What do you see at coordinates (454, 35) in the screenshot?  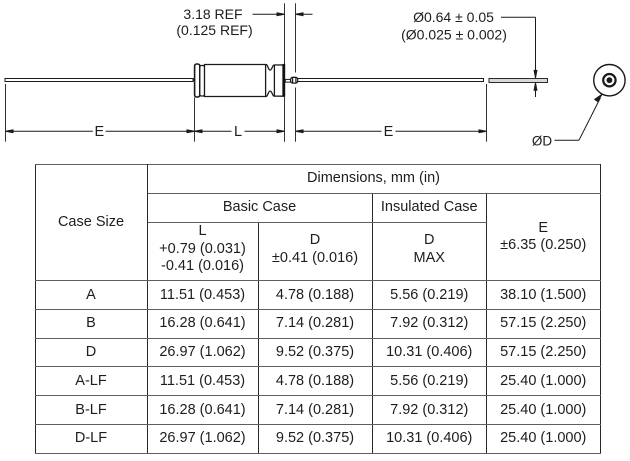 I see `svg-text: (Ø0.025 ± 0.002)` at bounding box center [454, 35].